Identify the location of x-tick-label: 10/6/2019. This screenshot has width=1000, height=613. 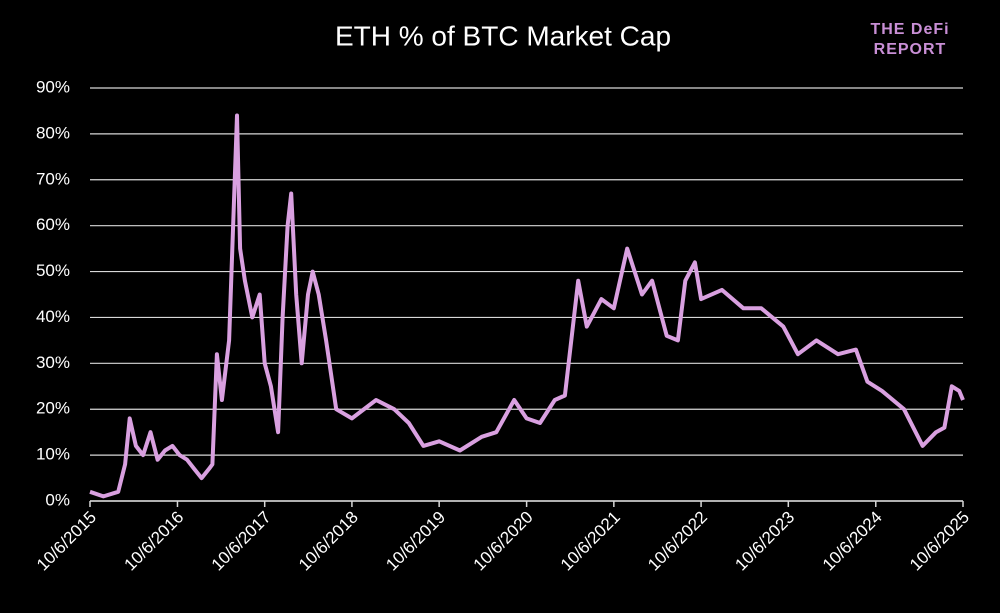
(415, 541).